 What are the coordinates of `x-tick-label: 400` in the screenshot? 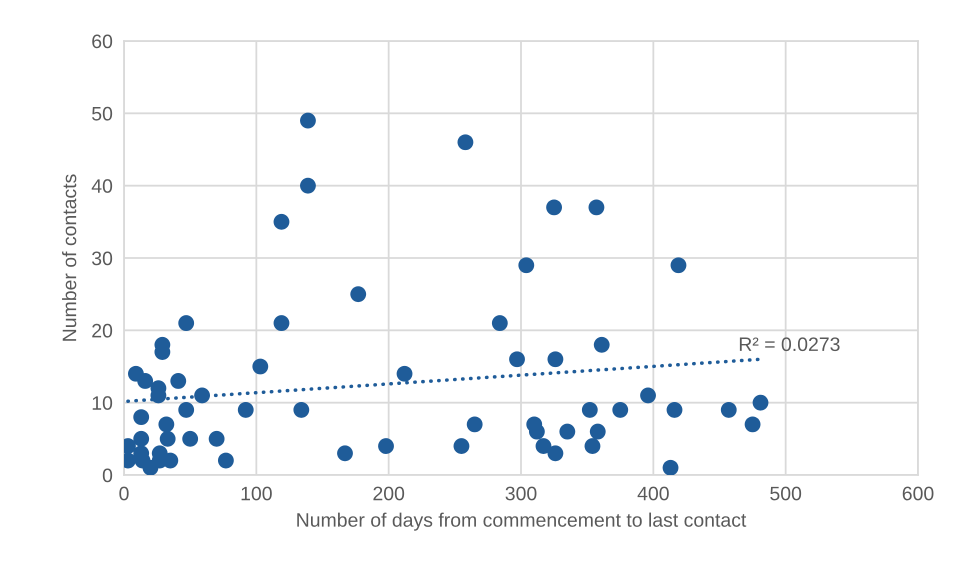 It's located at (653, 493).